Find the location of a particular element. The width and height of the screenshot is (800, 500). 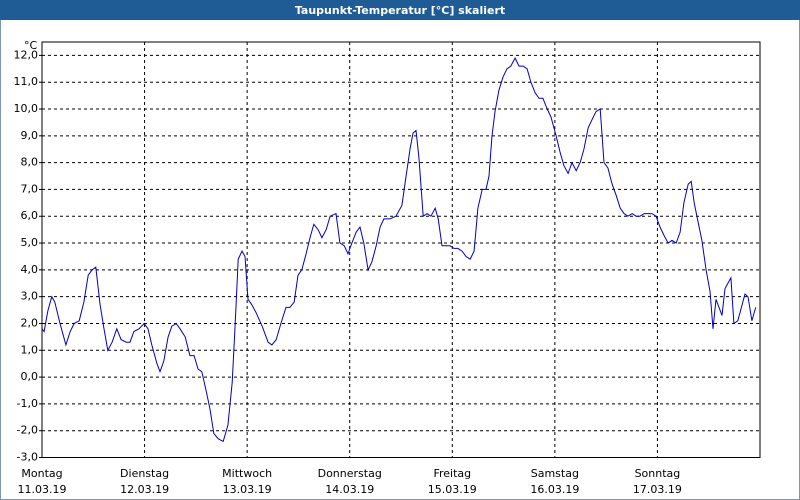

y-tick-label: 8,0 is located at coordinates (30, 162).